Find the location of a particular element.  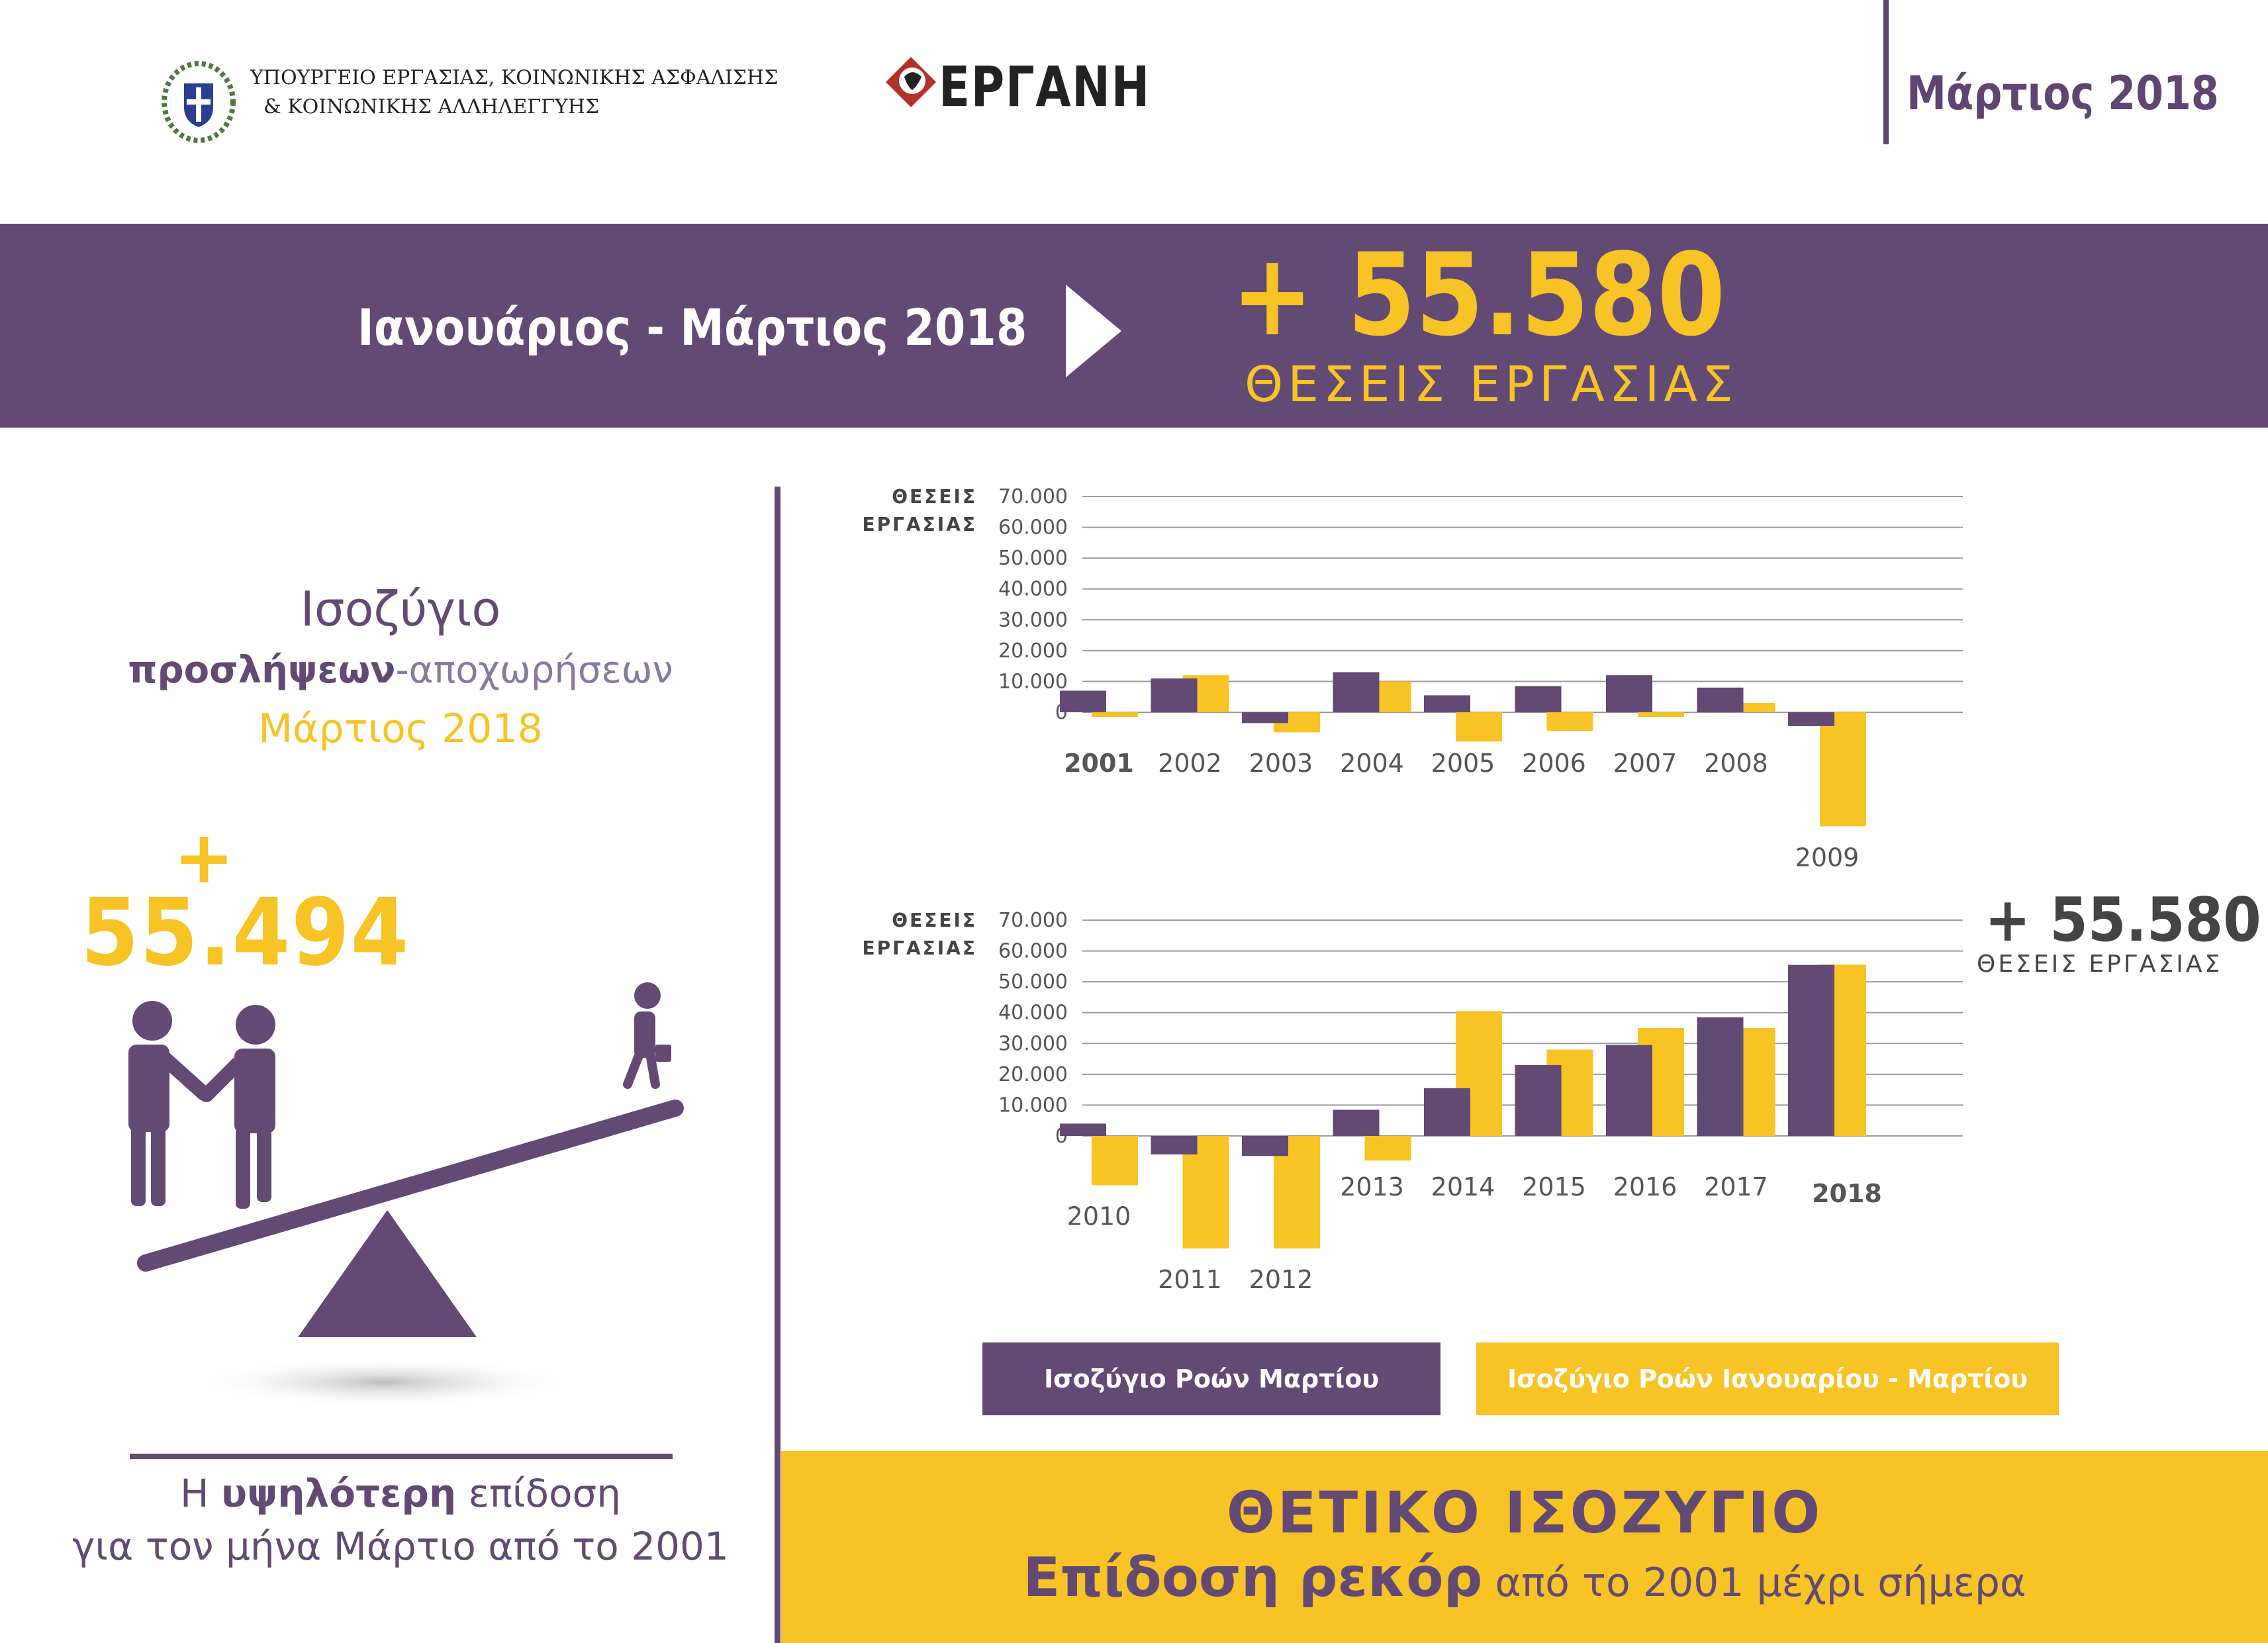

bar-jan-mar-2006 is located at coordinates (1570, 721).